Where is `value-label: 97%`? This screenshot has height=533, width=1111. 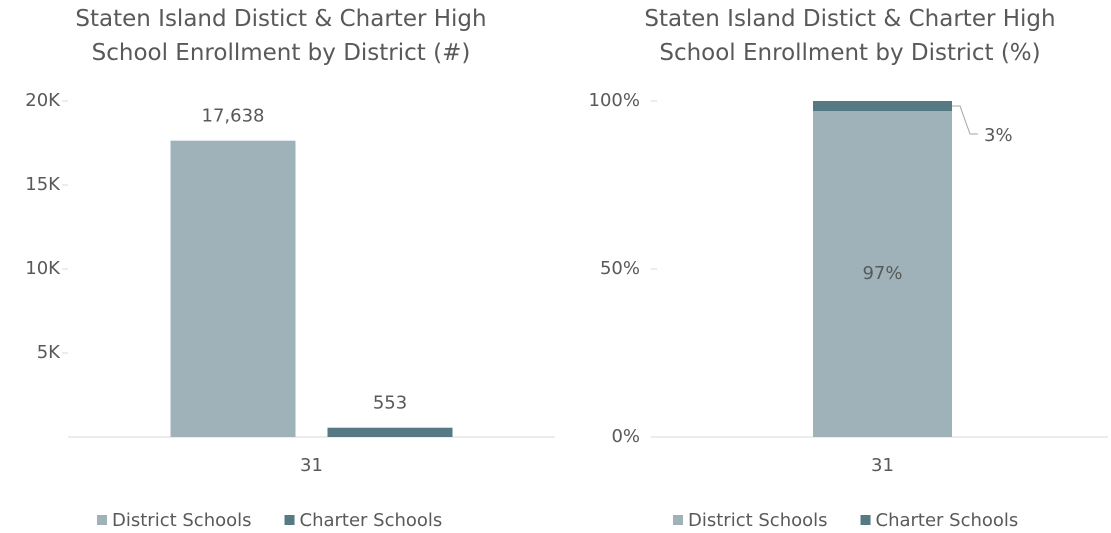 value-label: 97% is located at coordinates (882, 273).